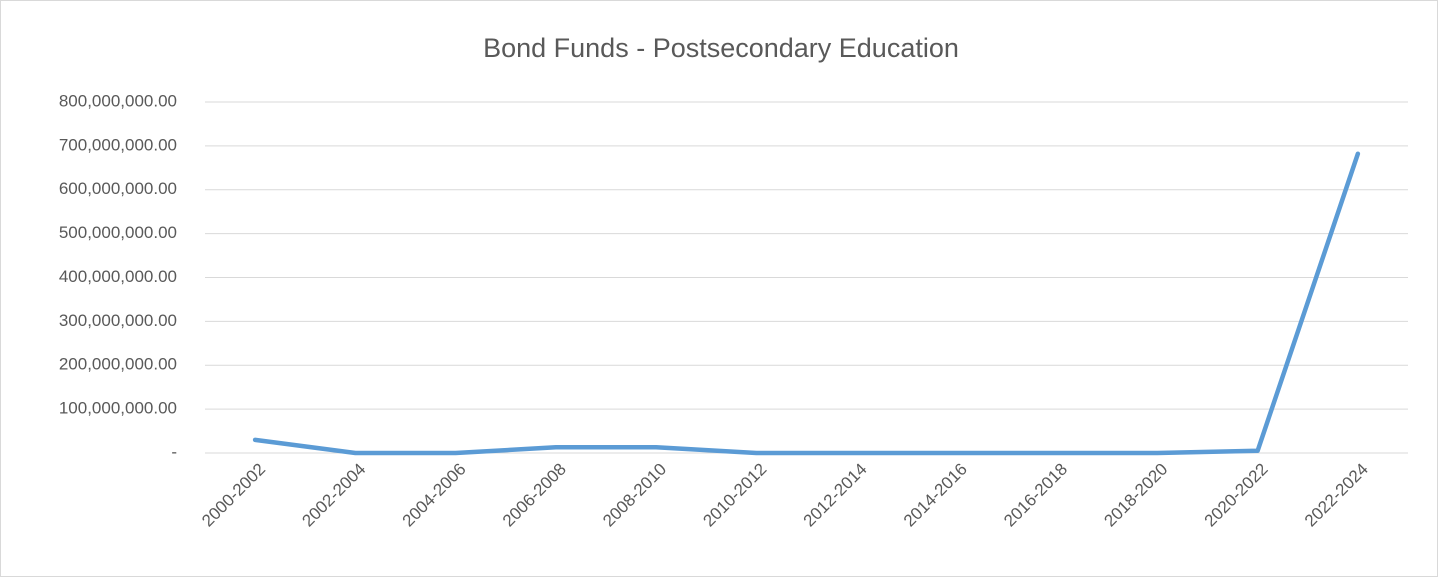 Image resolution: width=1442 pixels, height=577 pixels. Describe the element at coordinates (118, 144) in the screenshot. I see `y-tick-label: 700,000,000.00` at that location.